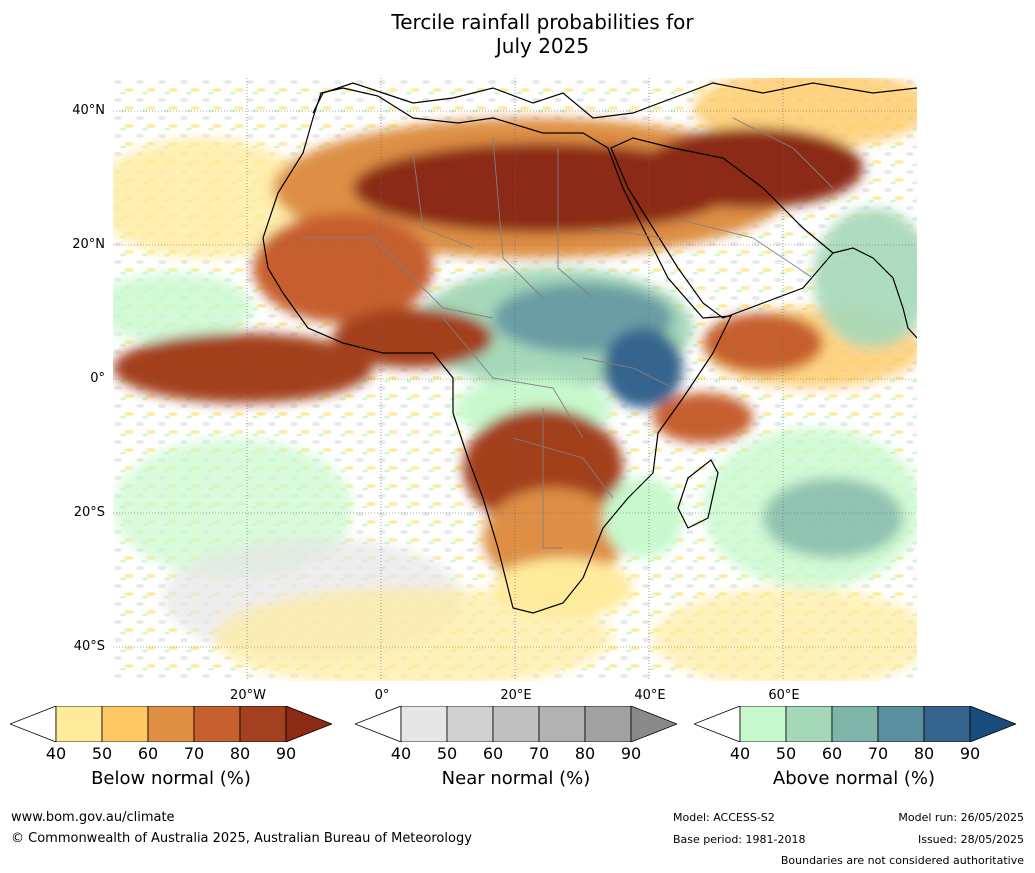 The image size is (1035, 873). Describe the element at coordinates (753, 168) in the screenshot. I see `middle-east-dark` at that location.